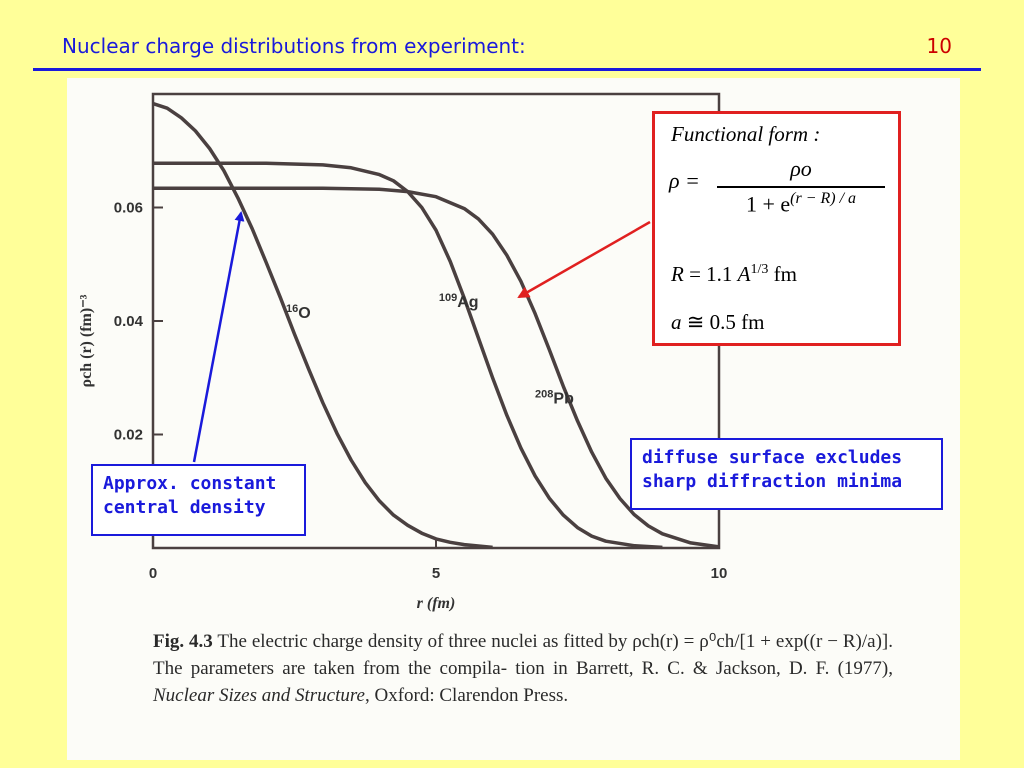 The width and height of the screenshot is (1024, 768). I want to click on series-label-0: 16O, so click(298, 312).